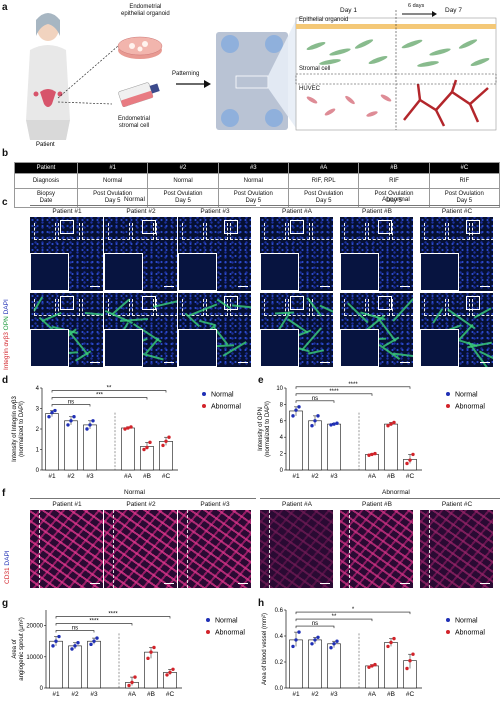 The height and width of the screenshot is (705, 501). I want to click on c-patient-header: Patient #1, so click(67, 211).